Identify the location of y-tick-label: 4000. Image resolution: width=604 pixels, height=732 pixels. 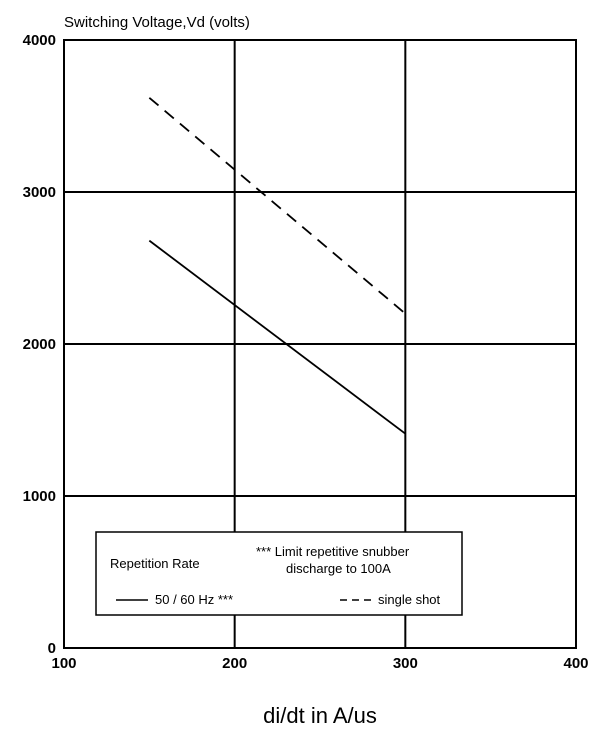
(39, 40).